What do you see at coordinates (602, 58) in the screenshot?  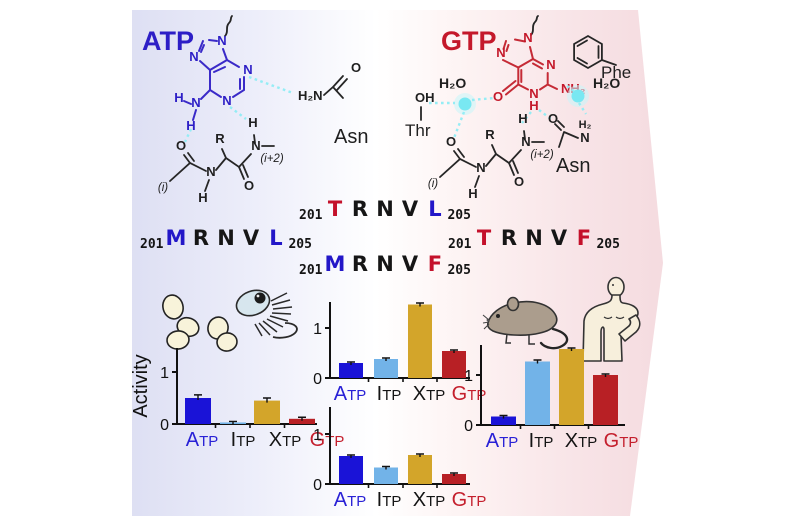 I see `phe-ring: Phe` at bounding box center [602, 58].